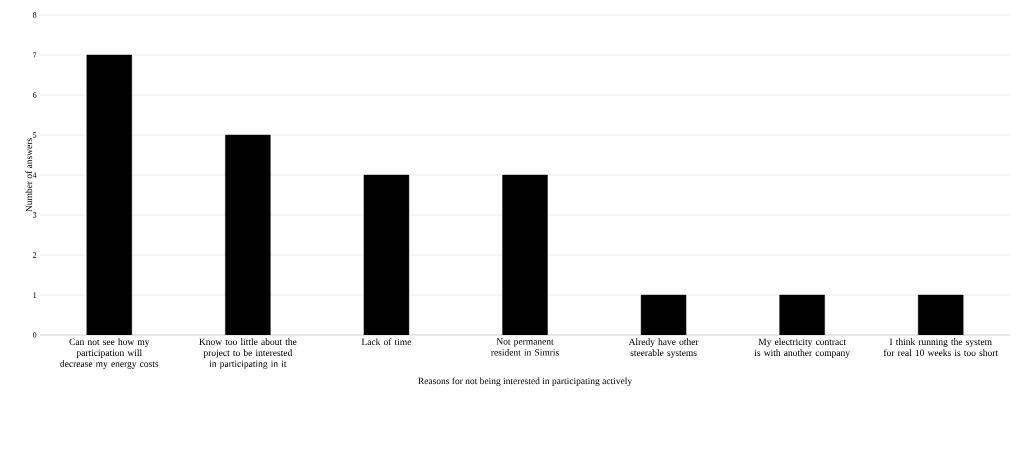 This screenshot has width=1023, height=449. I want to click on x-tick-label: Know too little about the project to be interested in participating in it, so click(248, 353).